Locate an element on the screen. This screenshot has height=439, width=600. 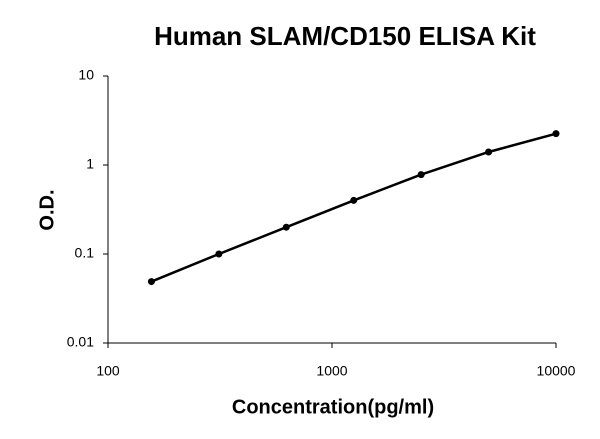
x-tick-label: 10000 is located at coordinates (556, 371).